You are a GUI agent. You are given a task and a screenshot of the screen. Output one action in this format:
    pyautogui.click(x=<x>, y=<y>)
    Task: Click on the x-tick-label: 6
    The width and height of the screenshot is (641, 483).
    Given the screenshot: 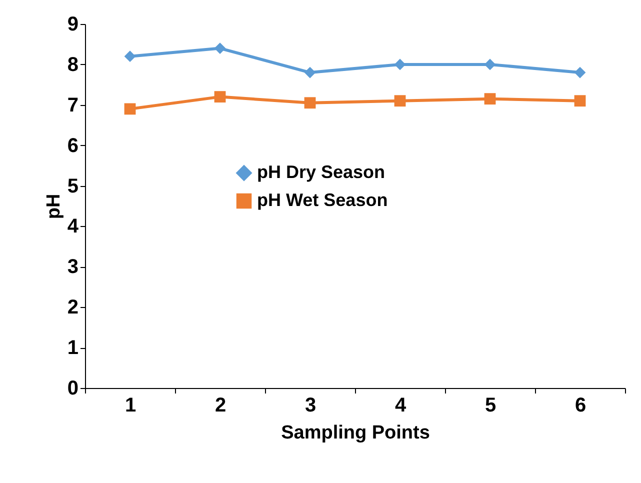 What is the action you would take?
    pyautogui.click(x=580, y=405)
    